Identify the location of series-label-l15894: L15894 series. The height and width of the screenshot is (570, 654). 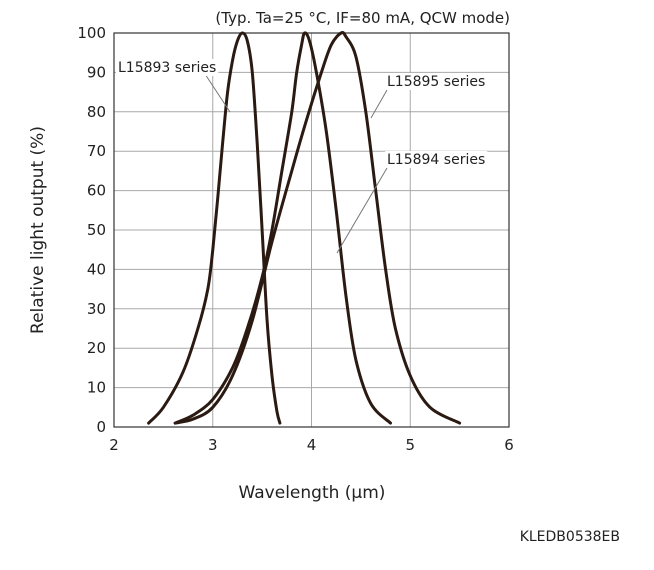
(436, 160).